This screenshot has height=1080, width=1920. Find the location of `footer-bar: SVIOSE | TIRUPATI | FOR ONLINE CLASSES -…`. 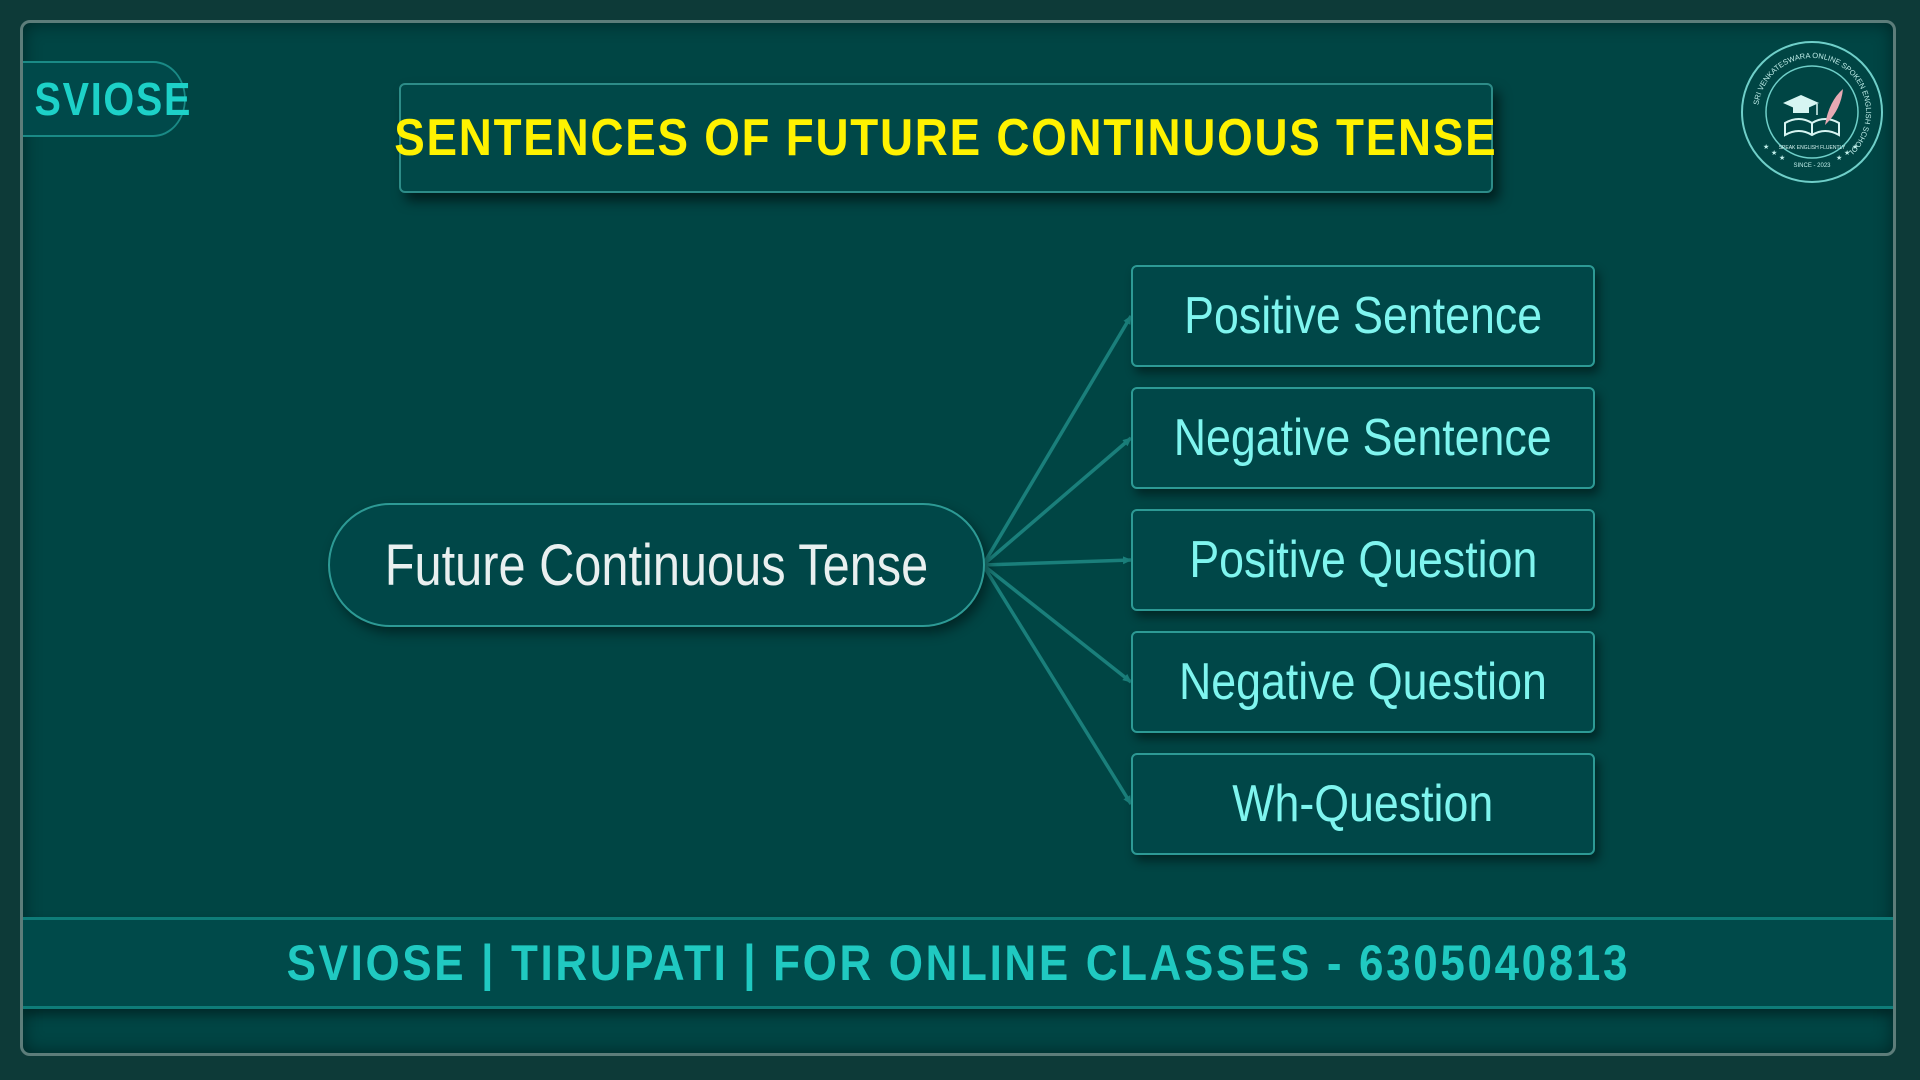

footer-bar: SVIOSE | TIRUPATI | FOR ONLINE CLASSES -… is located at coordinates (958, 963).